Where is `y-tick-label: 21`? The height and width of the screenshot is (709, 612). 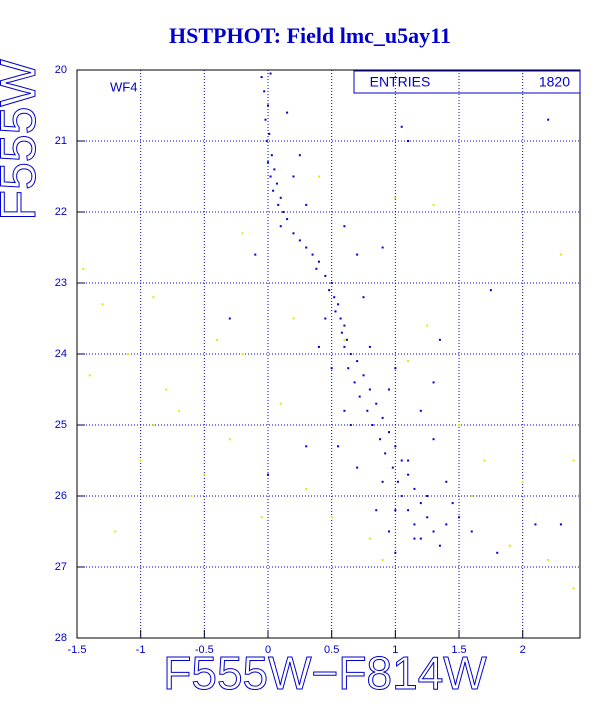 y-tick-label: 21 is located at coordinates (61, 141).